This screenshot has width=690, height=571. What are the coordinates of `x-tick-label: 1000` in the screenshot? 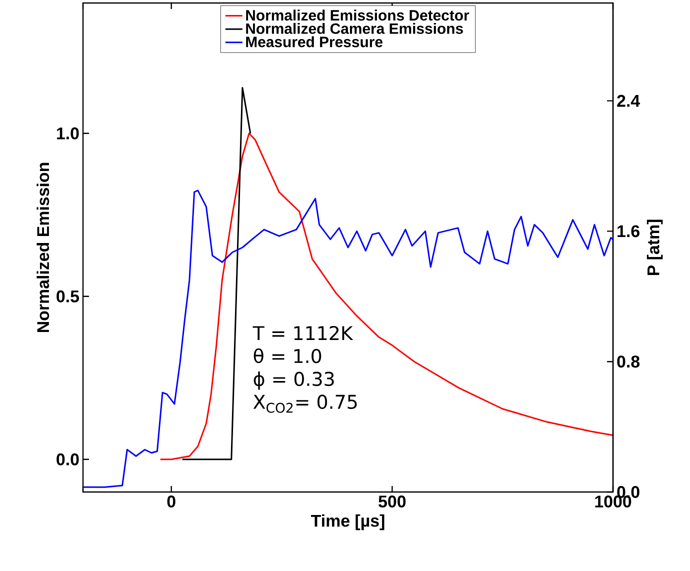 It's located at (613, 502).